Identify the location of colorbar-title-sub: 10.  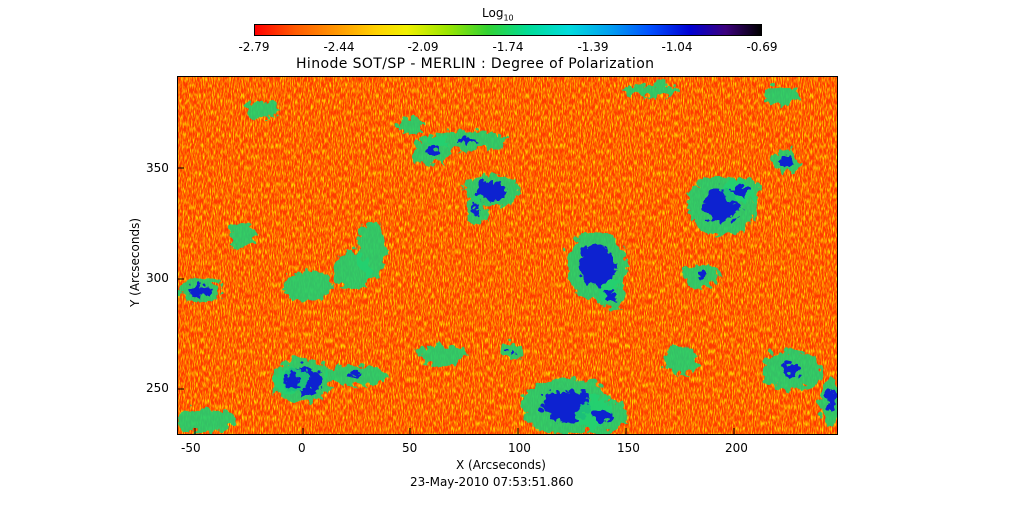
(508, 18).